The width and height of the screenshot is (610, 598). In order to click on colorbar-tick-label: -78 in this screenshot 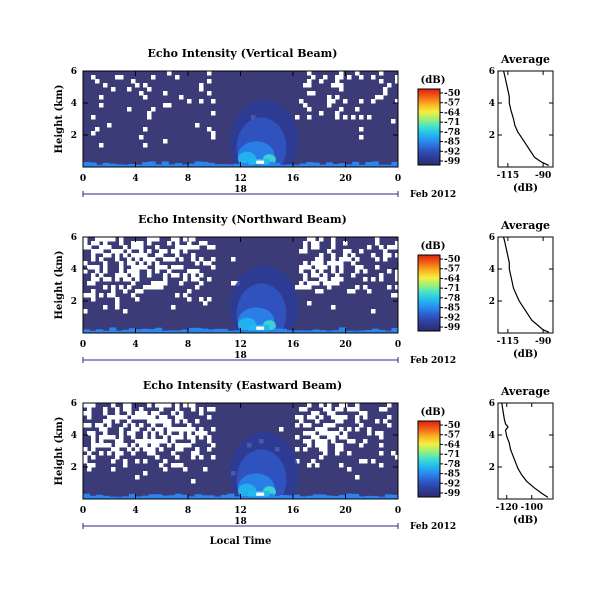, I will do `click(452, 299)`.